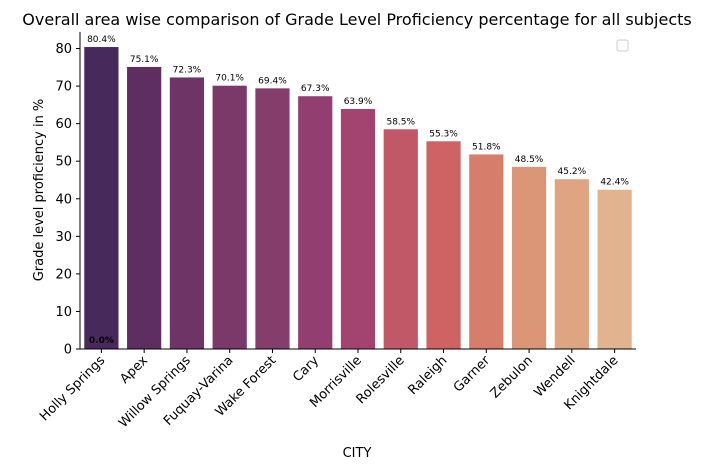 Image resolution: width=715 pixels, height=470 pixels. Describe the element at coordinates (101, 341) in the screenshot. I see `zero-annotation: 0.0%` at that location.